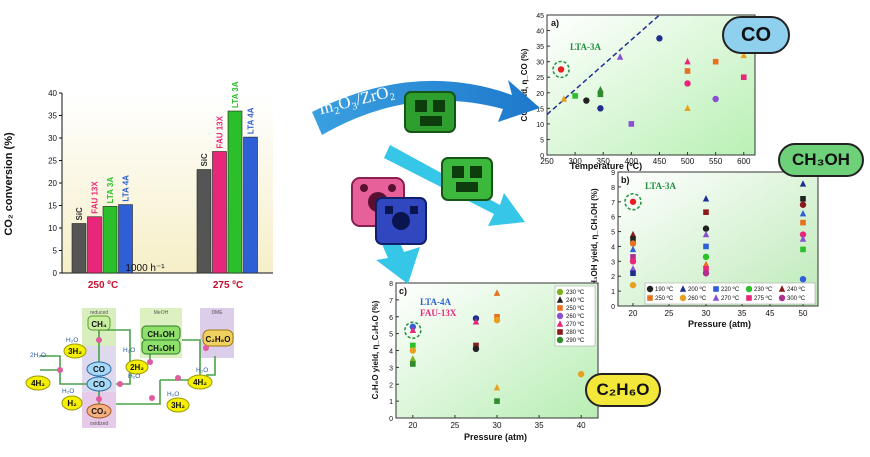  I want to click on legend-entry: 290 ºC, so click(575, 340).